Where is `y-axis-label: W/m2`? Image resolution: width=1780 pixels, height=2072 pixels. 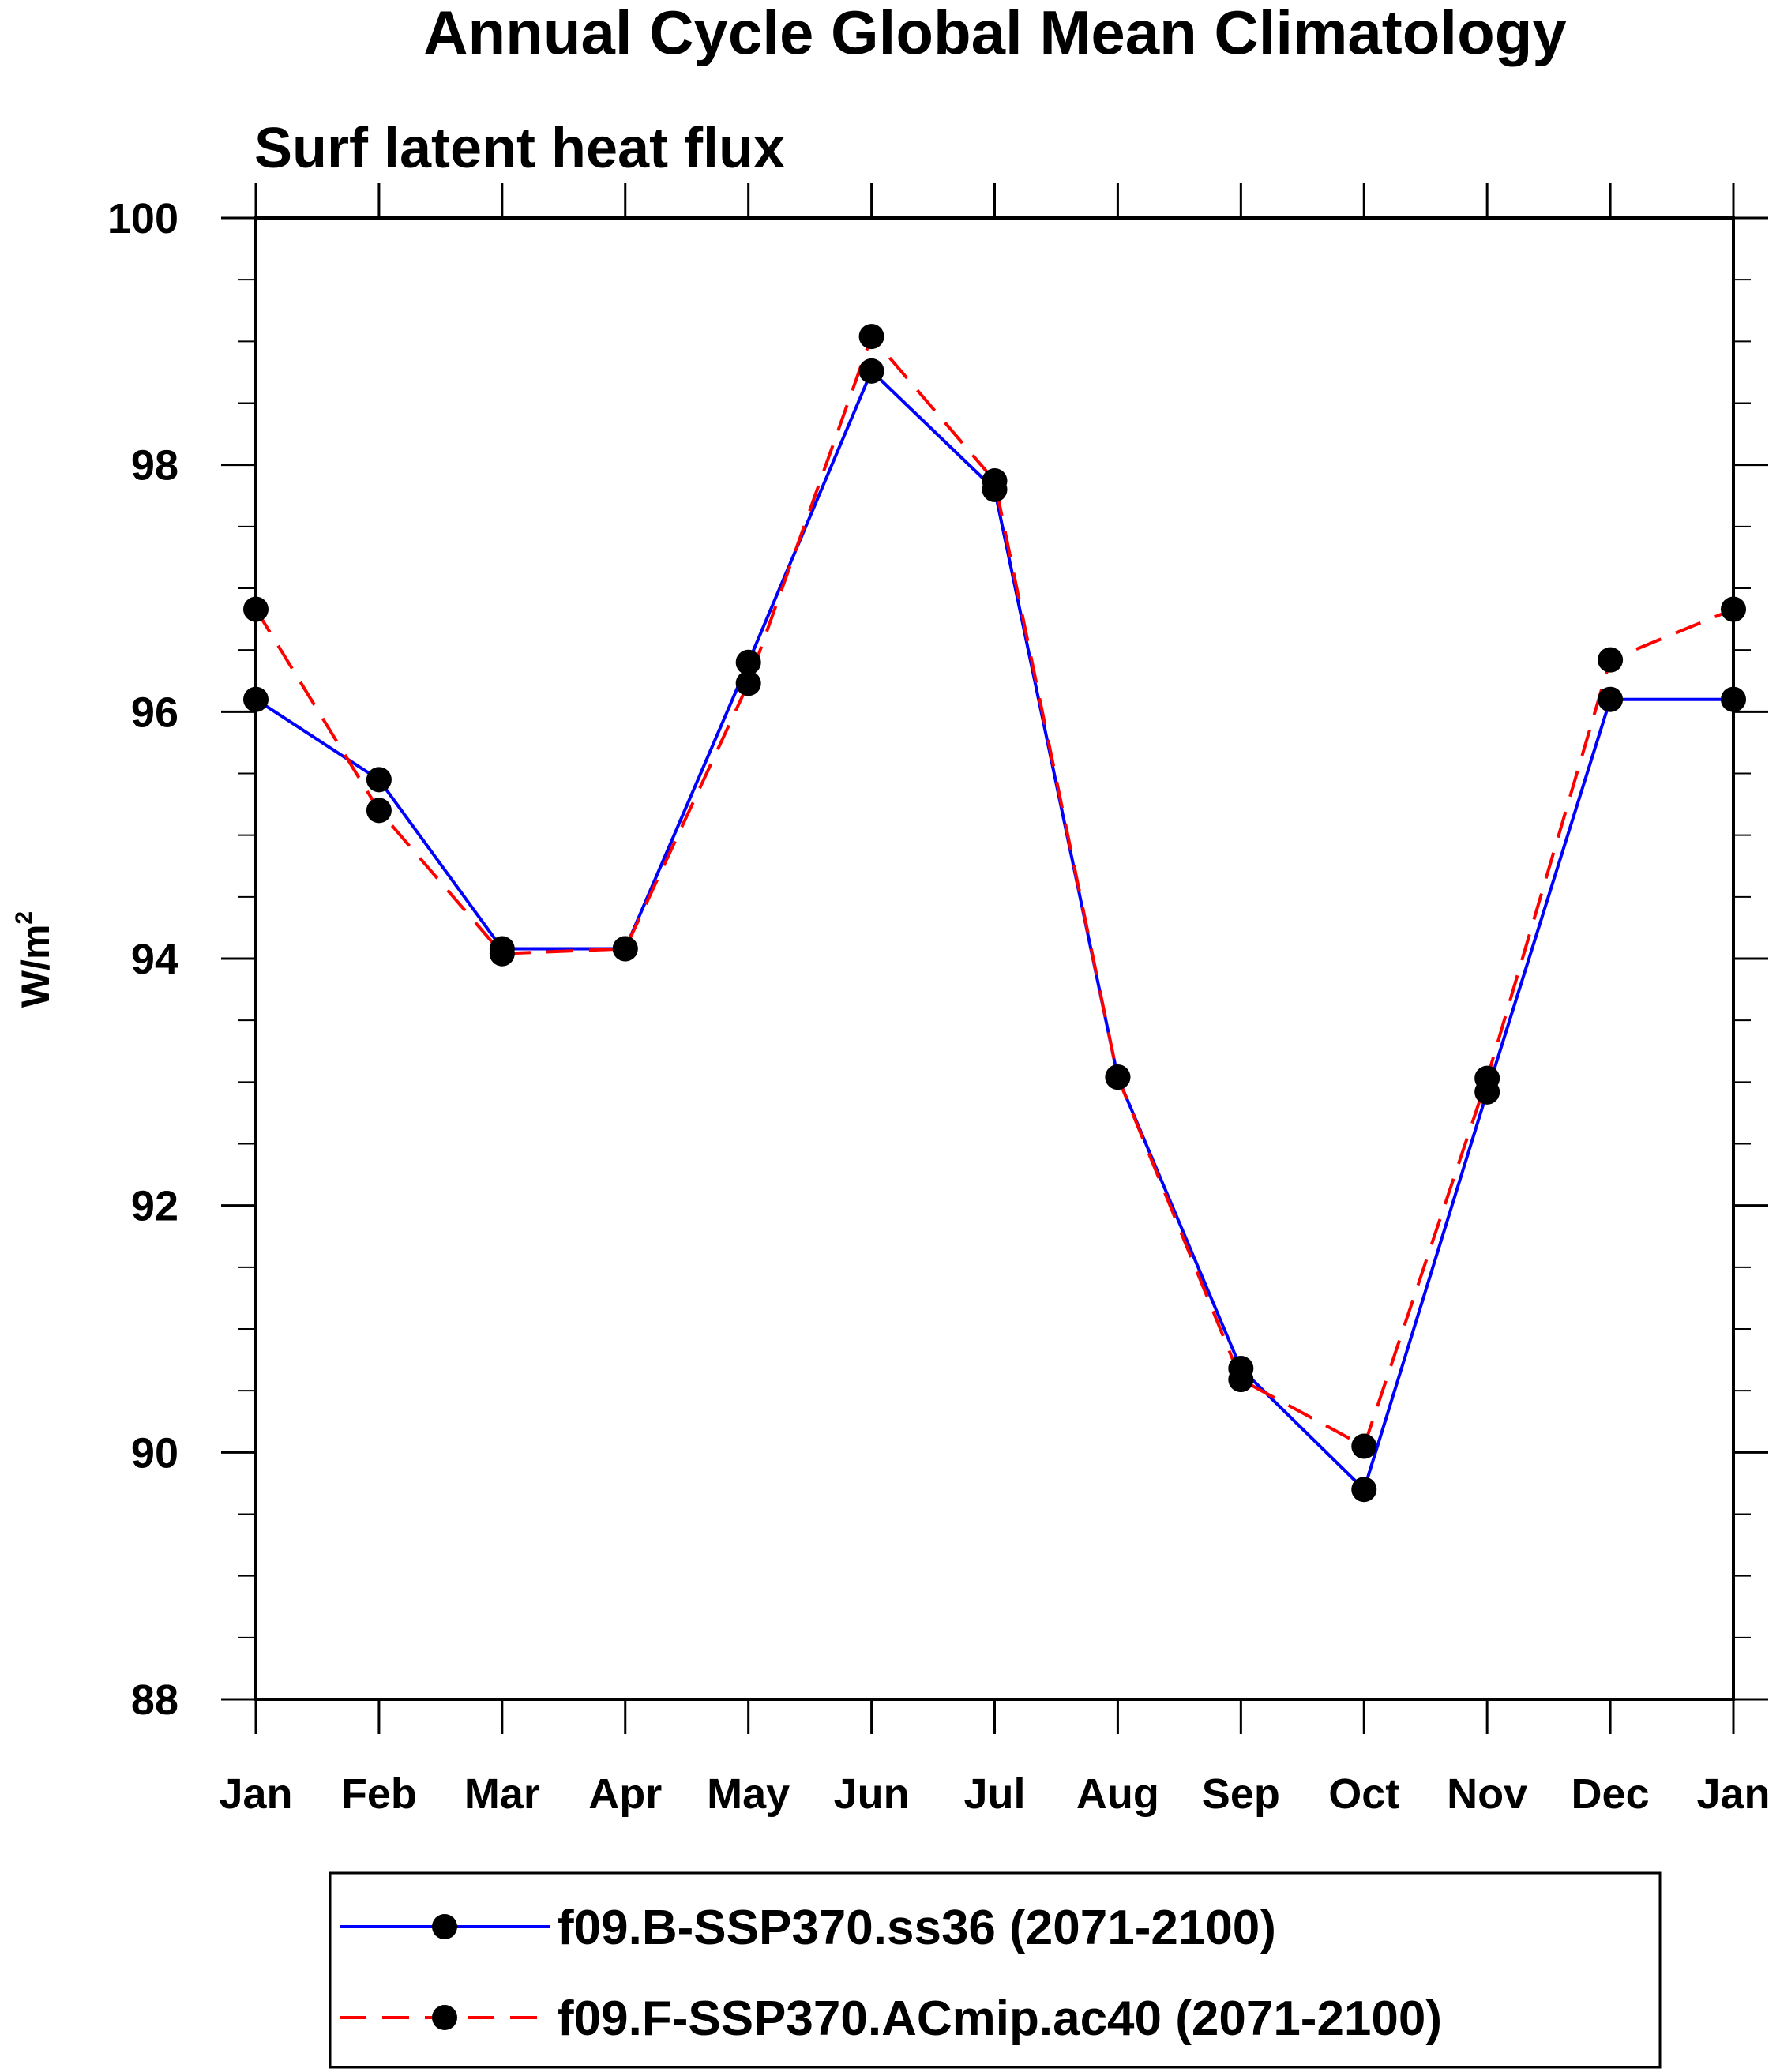
y-axis-label: W/m2 is located at coordinates (34, 959).